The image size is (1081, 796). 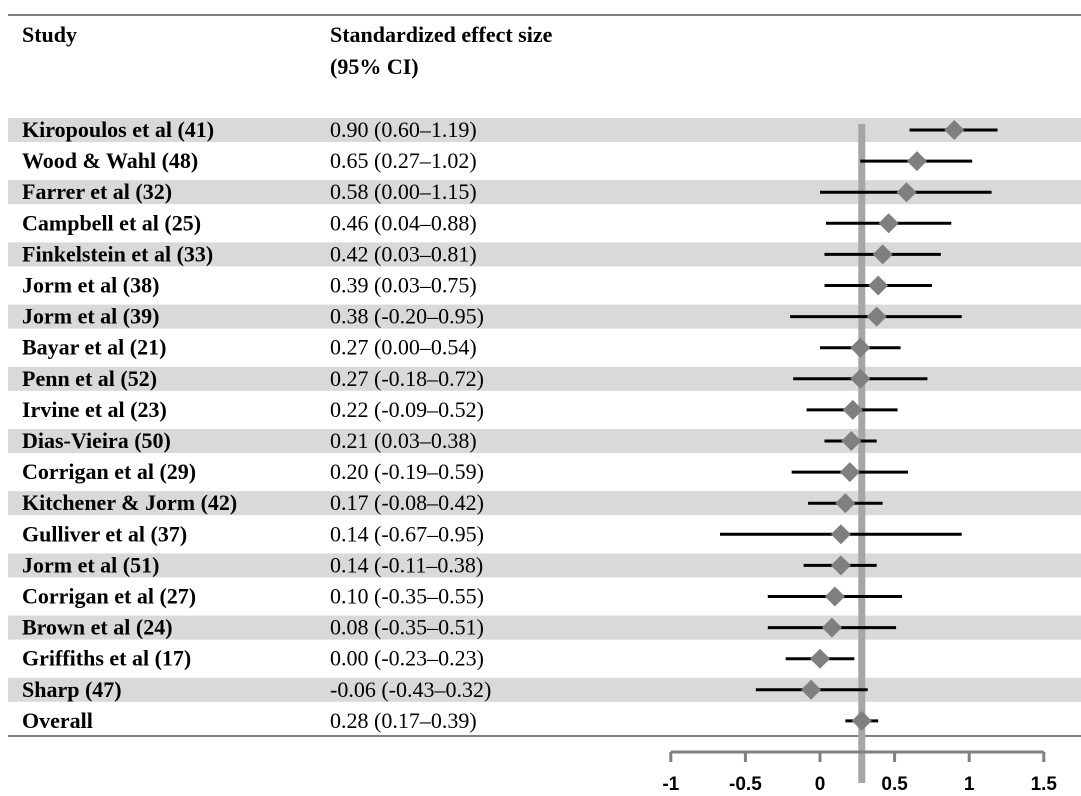 I want to click on x-tick-label: -0.5, so click(x=745, y=784).